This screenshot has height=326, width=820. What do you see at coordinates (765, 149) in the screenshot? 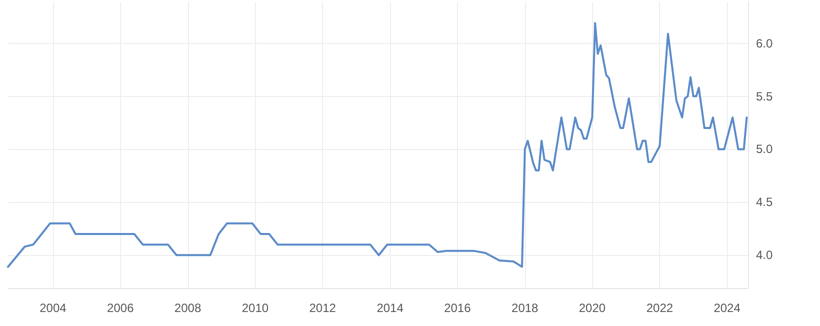
I see `y-tick-label: 5.0` at bounding box center [765, 149].